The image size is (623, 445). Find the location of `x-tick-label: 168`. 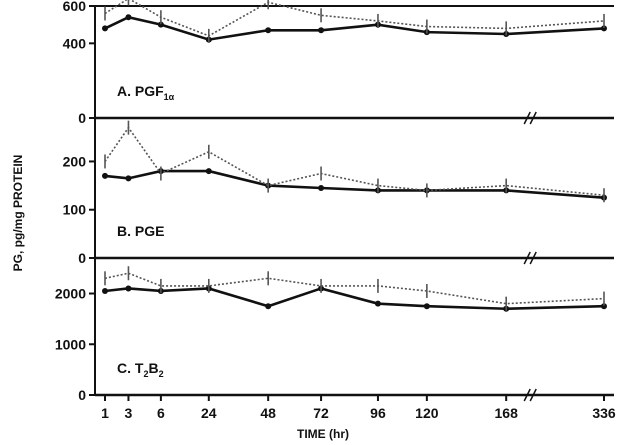

x-tick-label: 168 is located at coordinates (507, 413).